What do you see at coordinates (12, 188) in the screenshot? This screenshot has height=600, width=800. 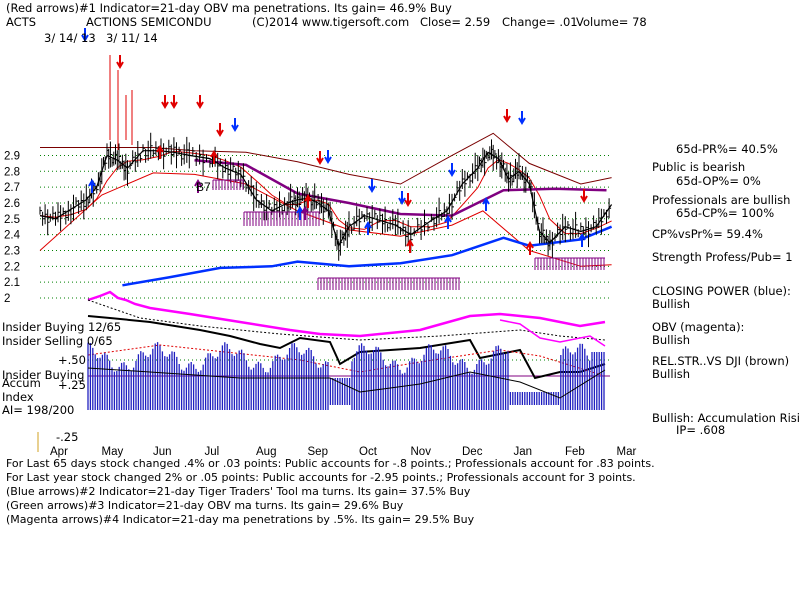 I see `y-tick-label: 2.7` at bounding box center [12, 188].